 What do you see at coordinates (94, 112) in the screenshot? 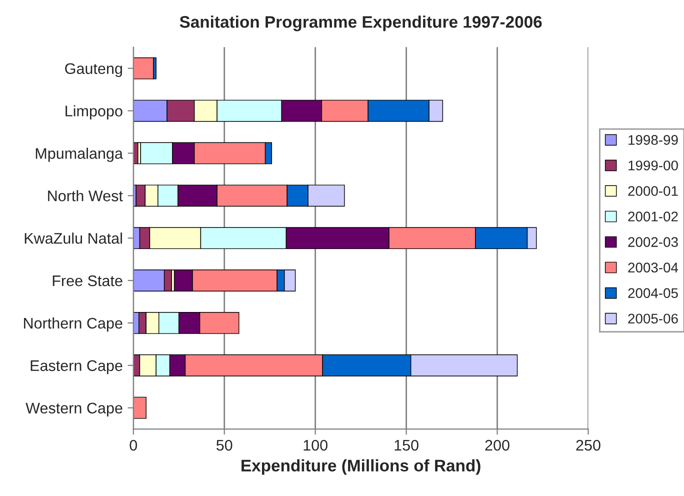
I see `y-tick-label: Limpopo` at bounding box center [94, 112].